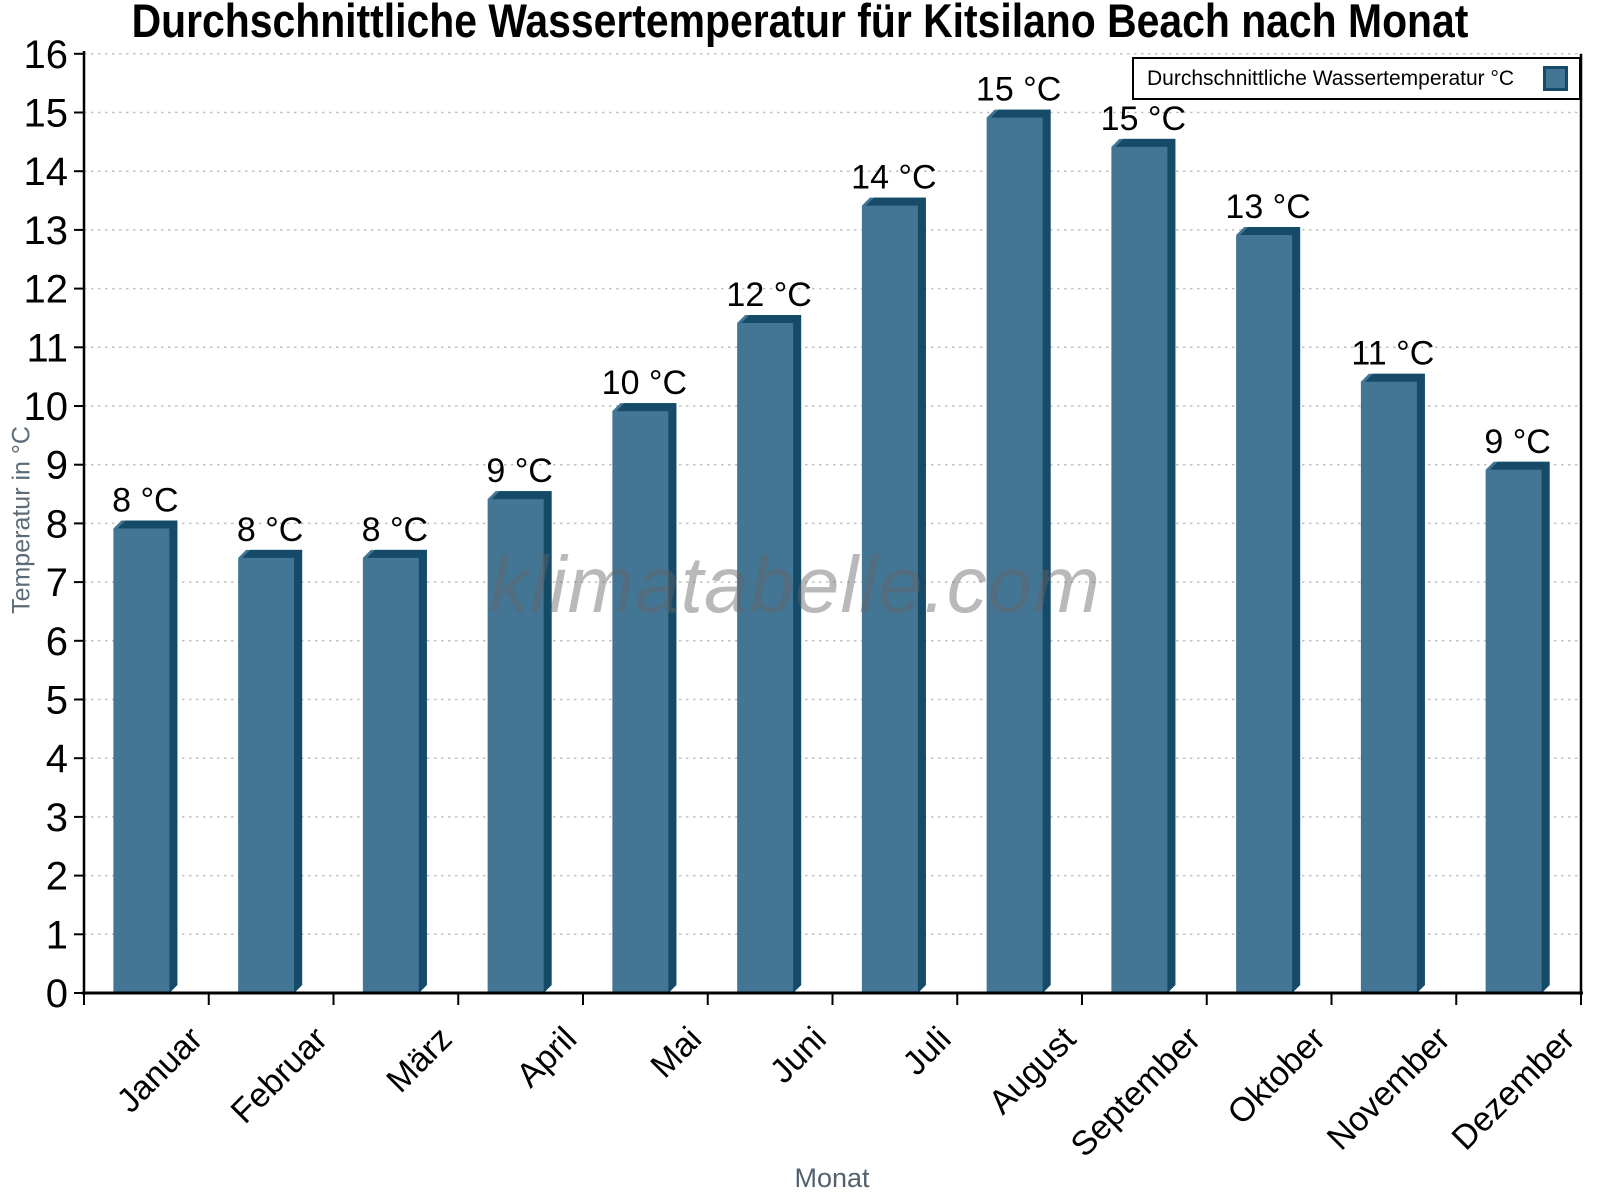 The width and height of the screenshot is (1600, 1200). What do you see at coordinates (1136, 1092) in the screenshot?
I see `x-tick-label: September` at bounding box center [1136, 1092].